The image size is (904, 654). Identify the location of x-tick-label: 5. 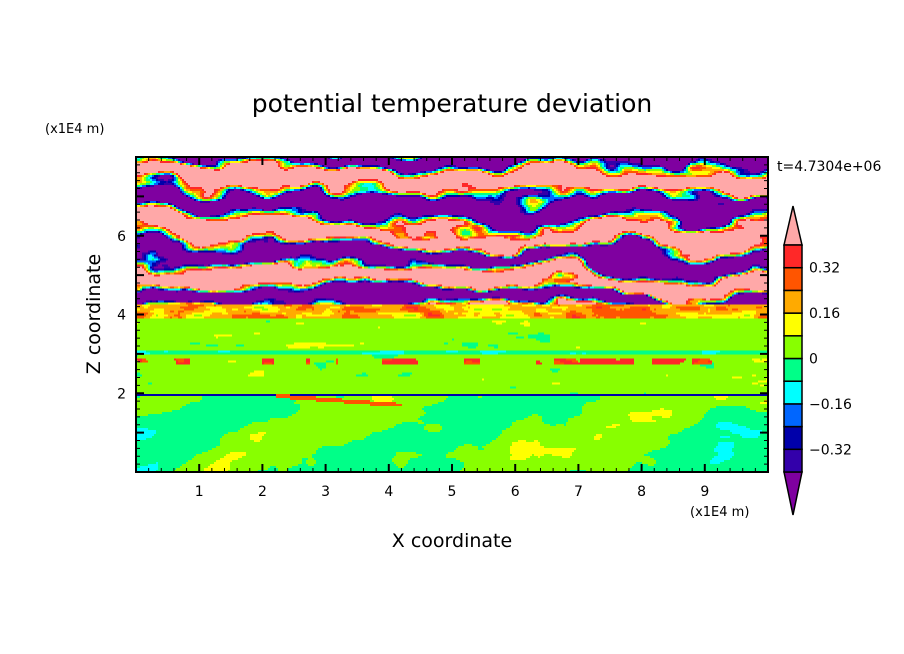
(452, 492).